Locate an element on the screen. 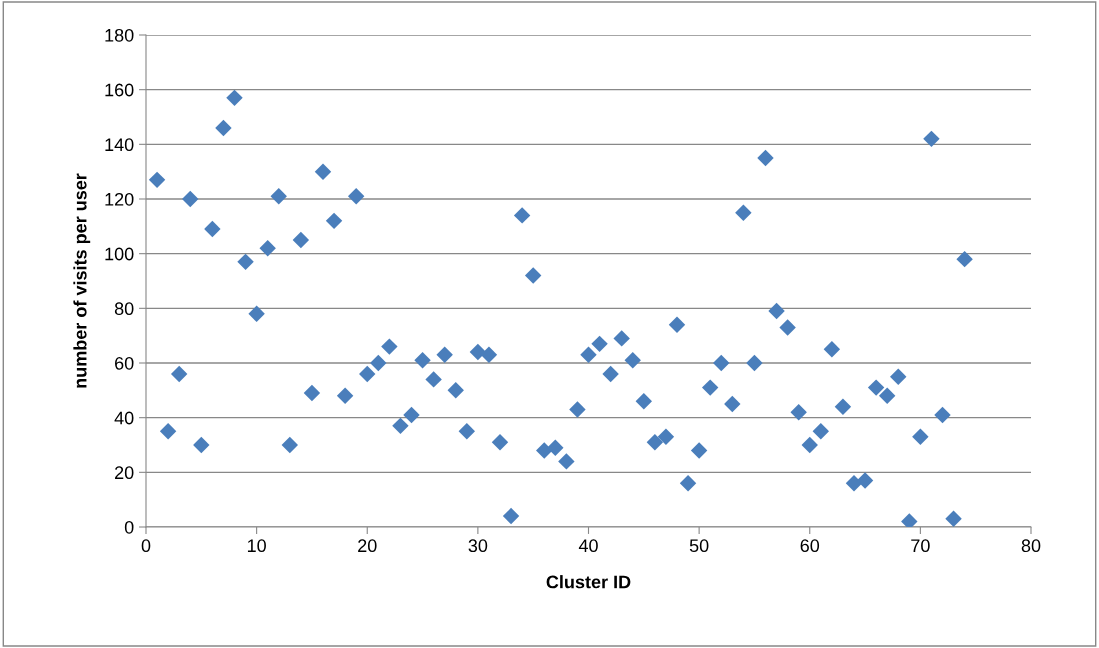 The image size is (1099, 648). x-tick-label: 50 is located at coordinates (699, 546).